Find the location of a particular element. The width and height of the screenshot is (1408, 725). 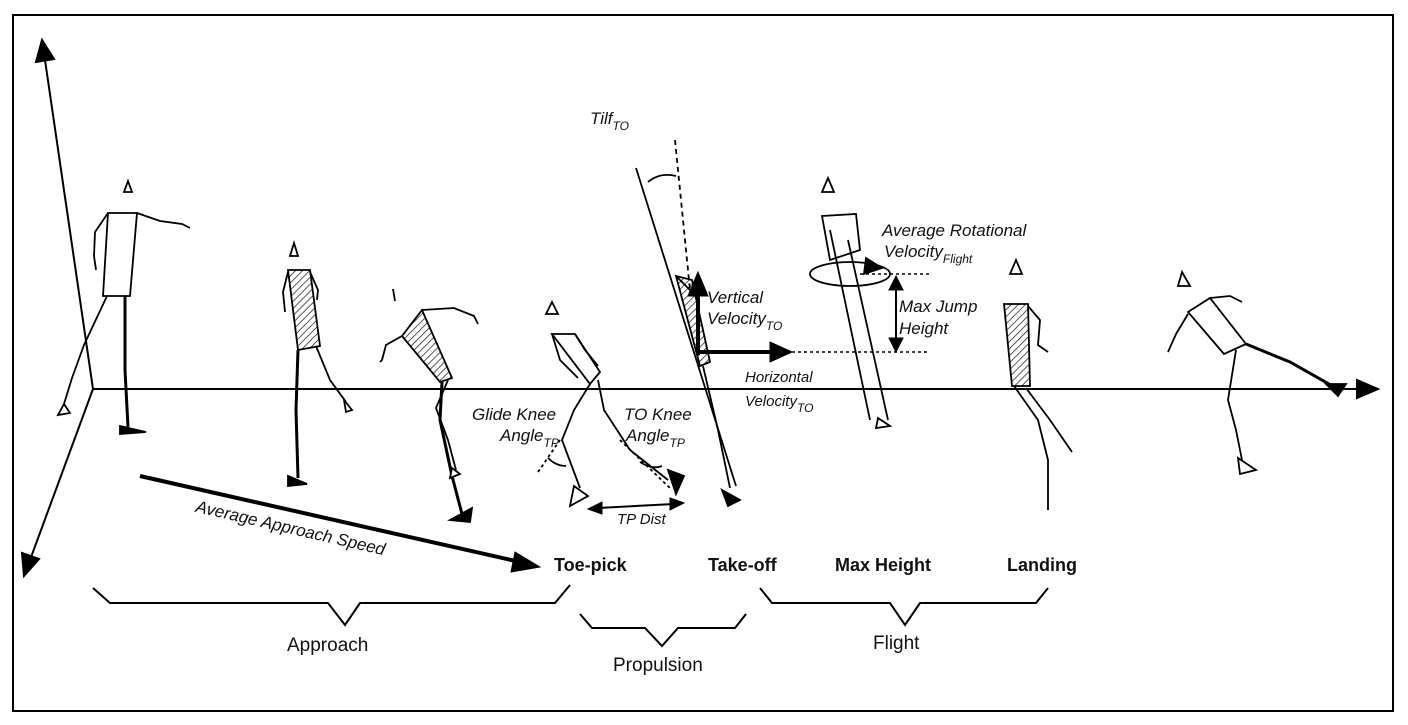

approach-speed-arrow is located at coordinates (340, 523).